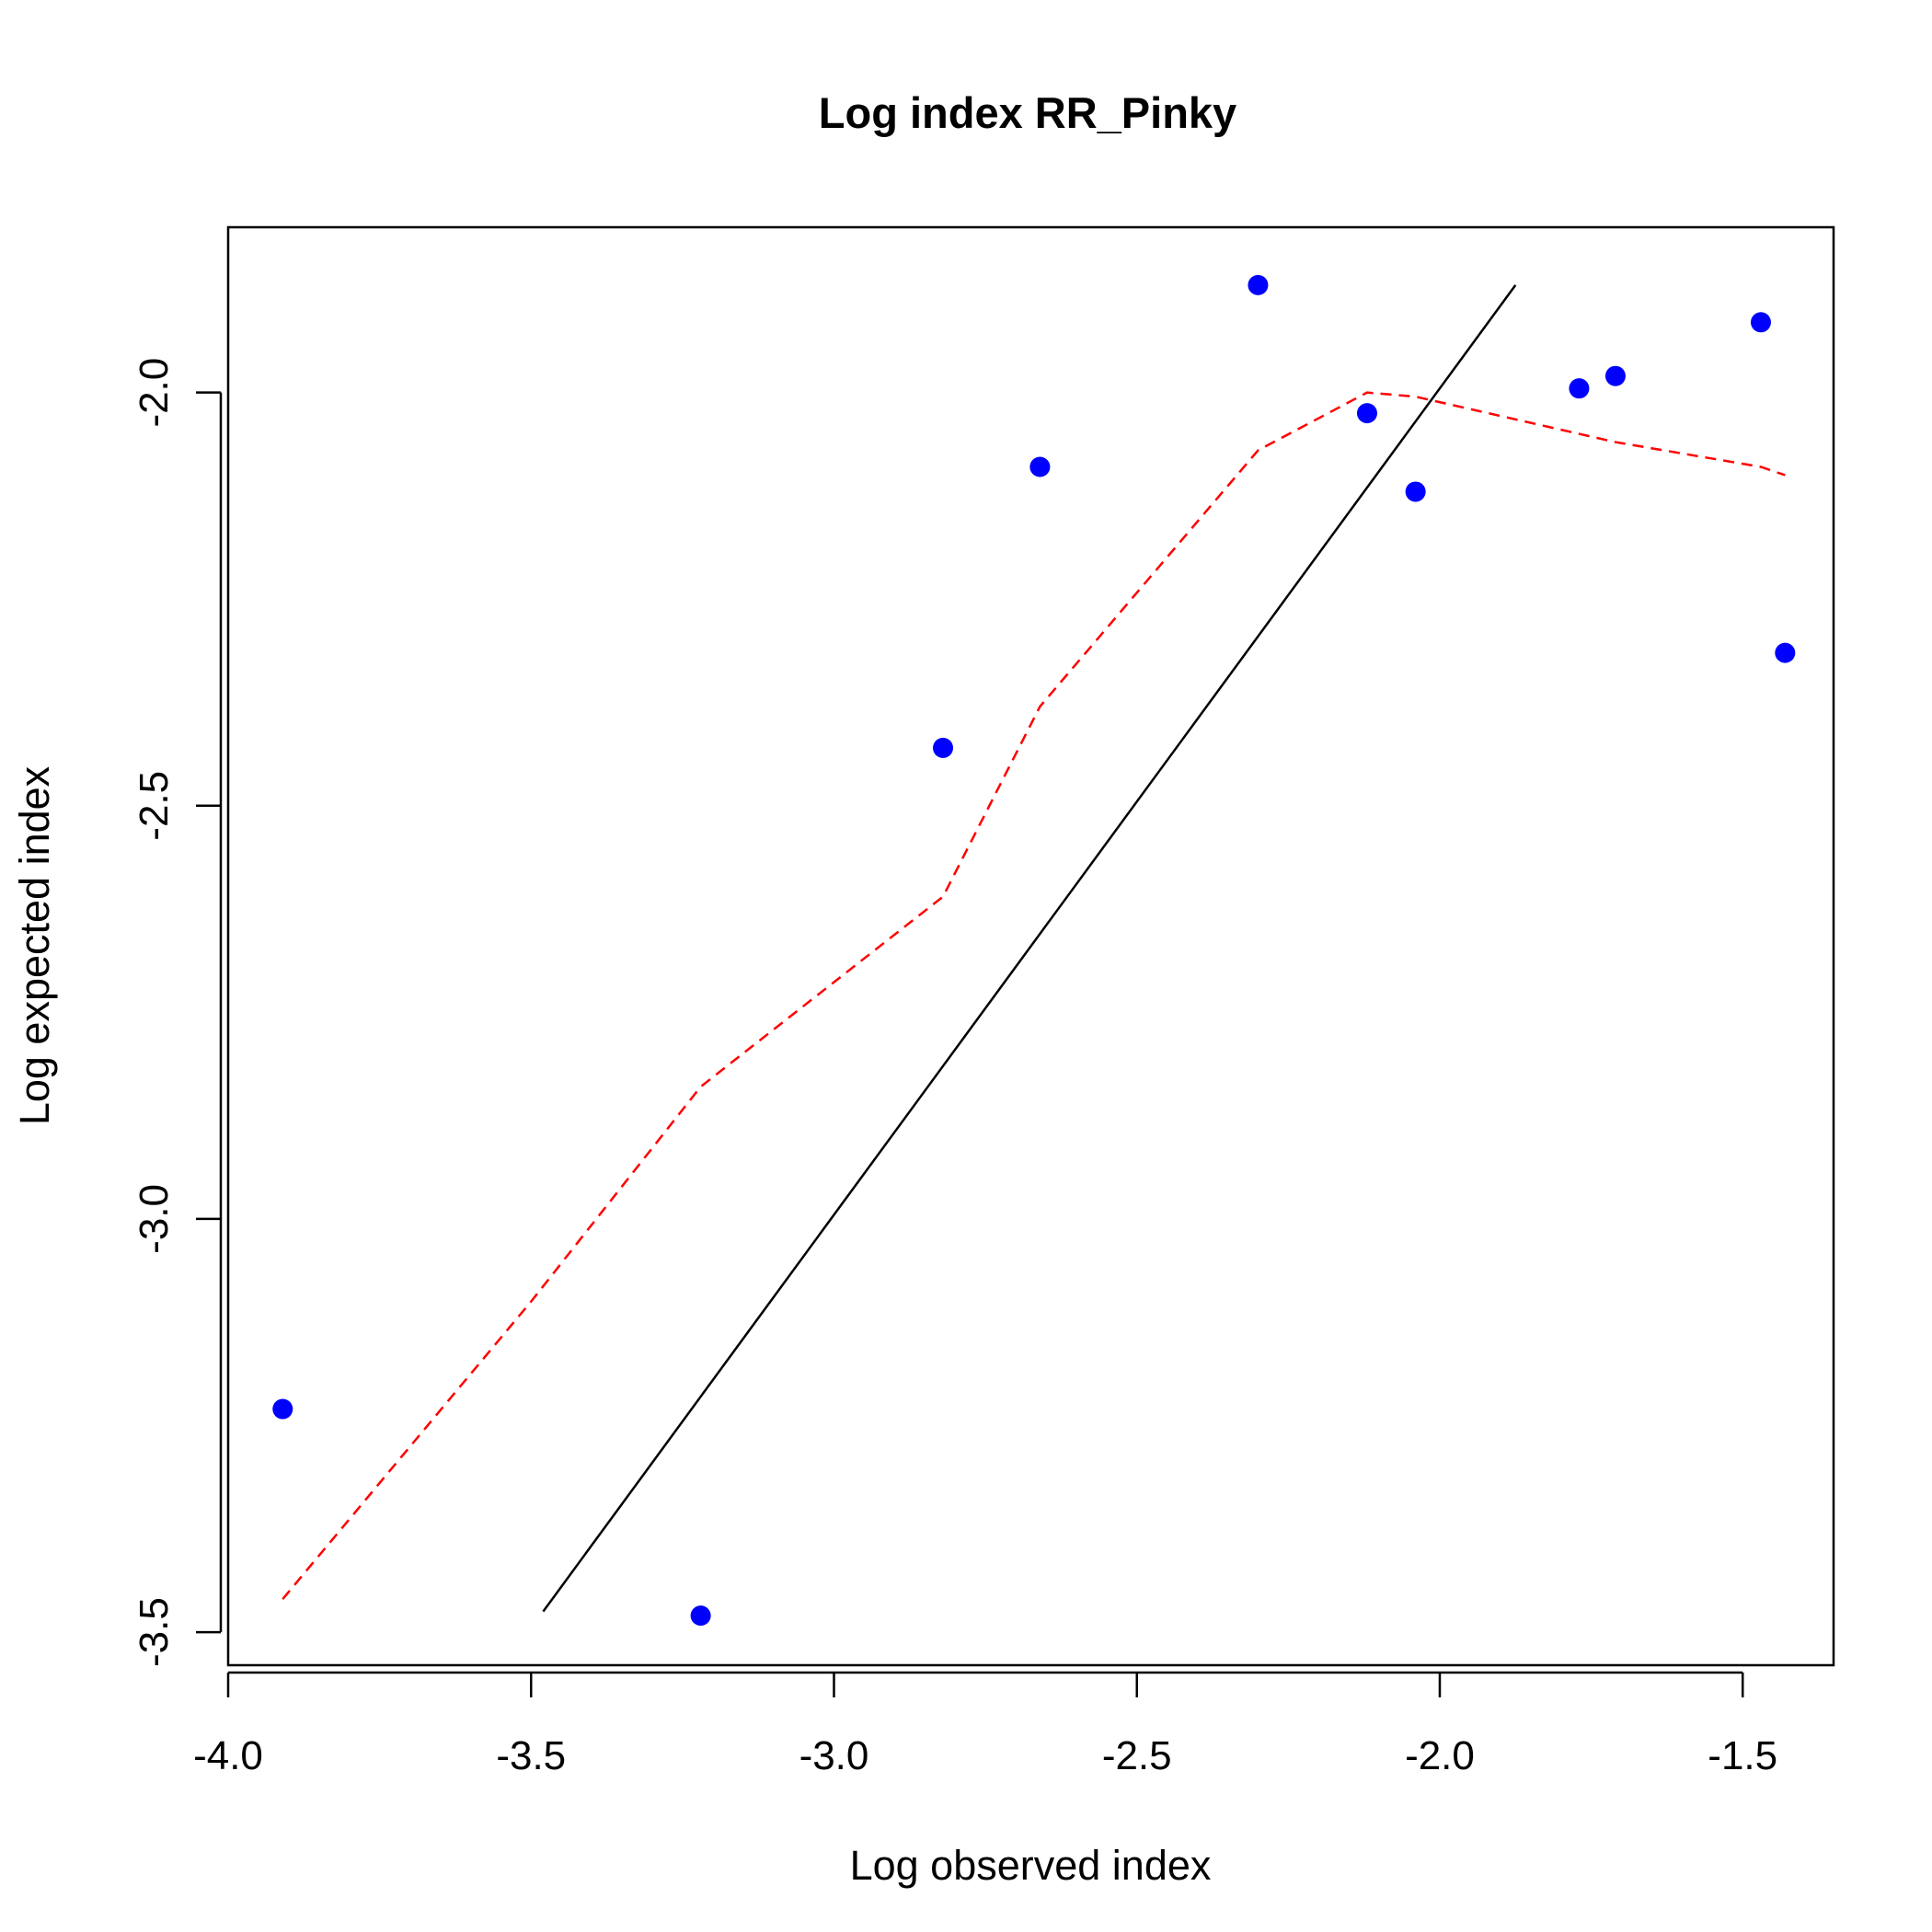 The width and height of the screenshot is (1932, 1932). I want to click on chart-title: Log index RR_Pinky, so click(1027, 112).